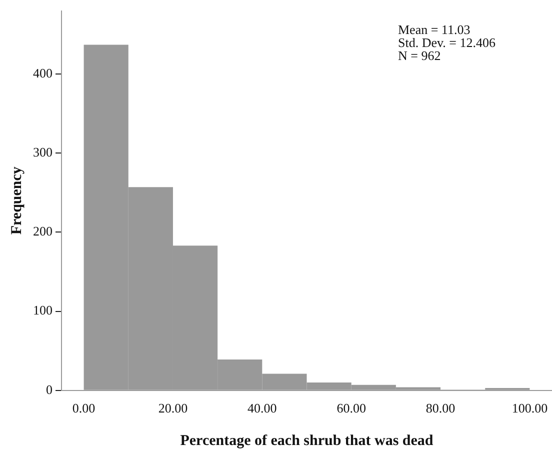 The image size is (552, 462). I want to click on y-tick-label: 100, so click(42, 310).